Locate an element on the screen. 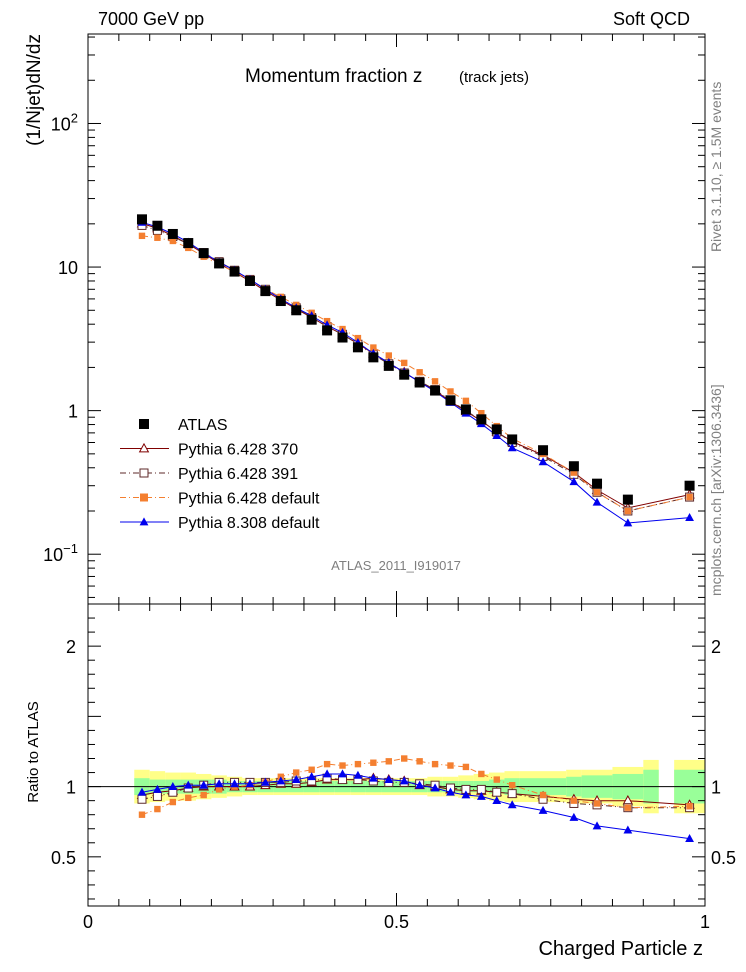 The image size is (746, 972). x-tick-label: 1 is located at coordinates (705, 922).